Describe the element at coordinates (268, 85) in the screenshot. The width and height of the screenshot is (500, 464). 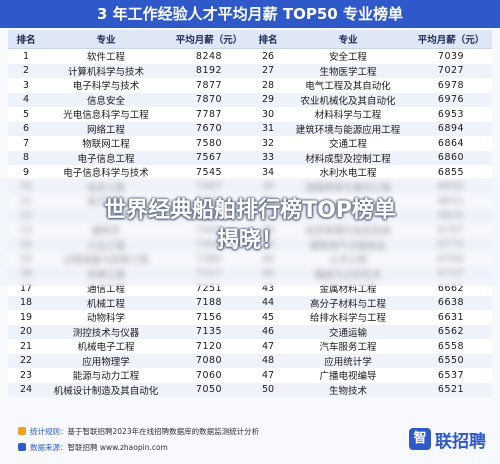
I see `cell-rank-right: 28` at that location.